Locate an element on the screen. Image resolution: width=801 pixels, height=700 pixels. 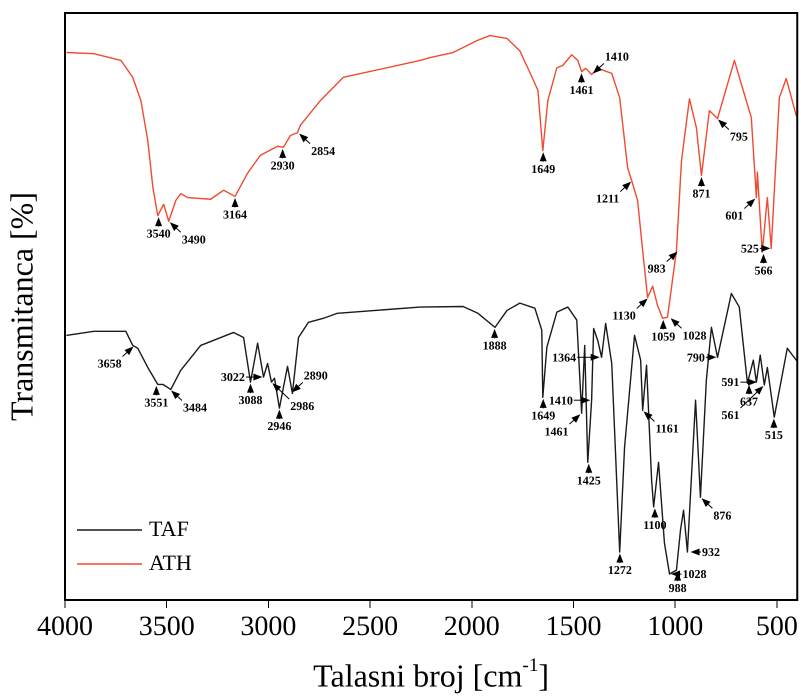
annotation: 3484 is located at coordinates (194, 407).